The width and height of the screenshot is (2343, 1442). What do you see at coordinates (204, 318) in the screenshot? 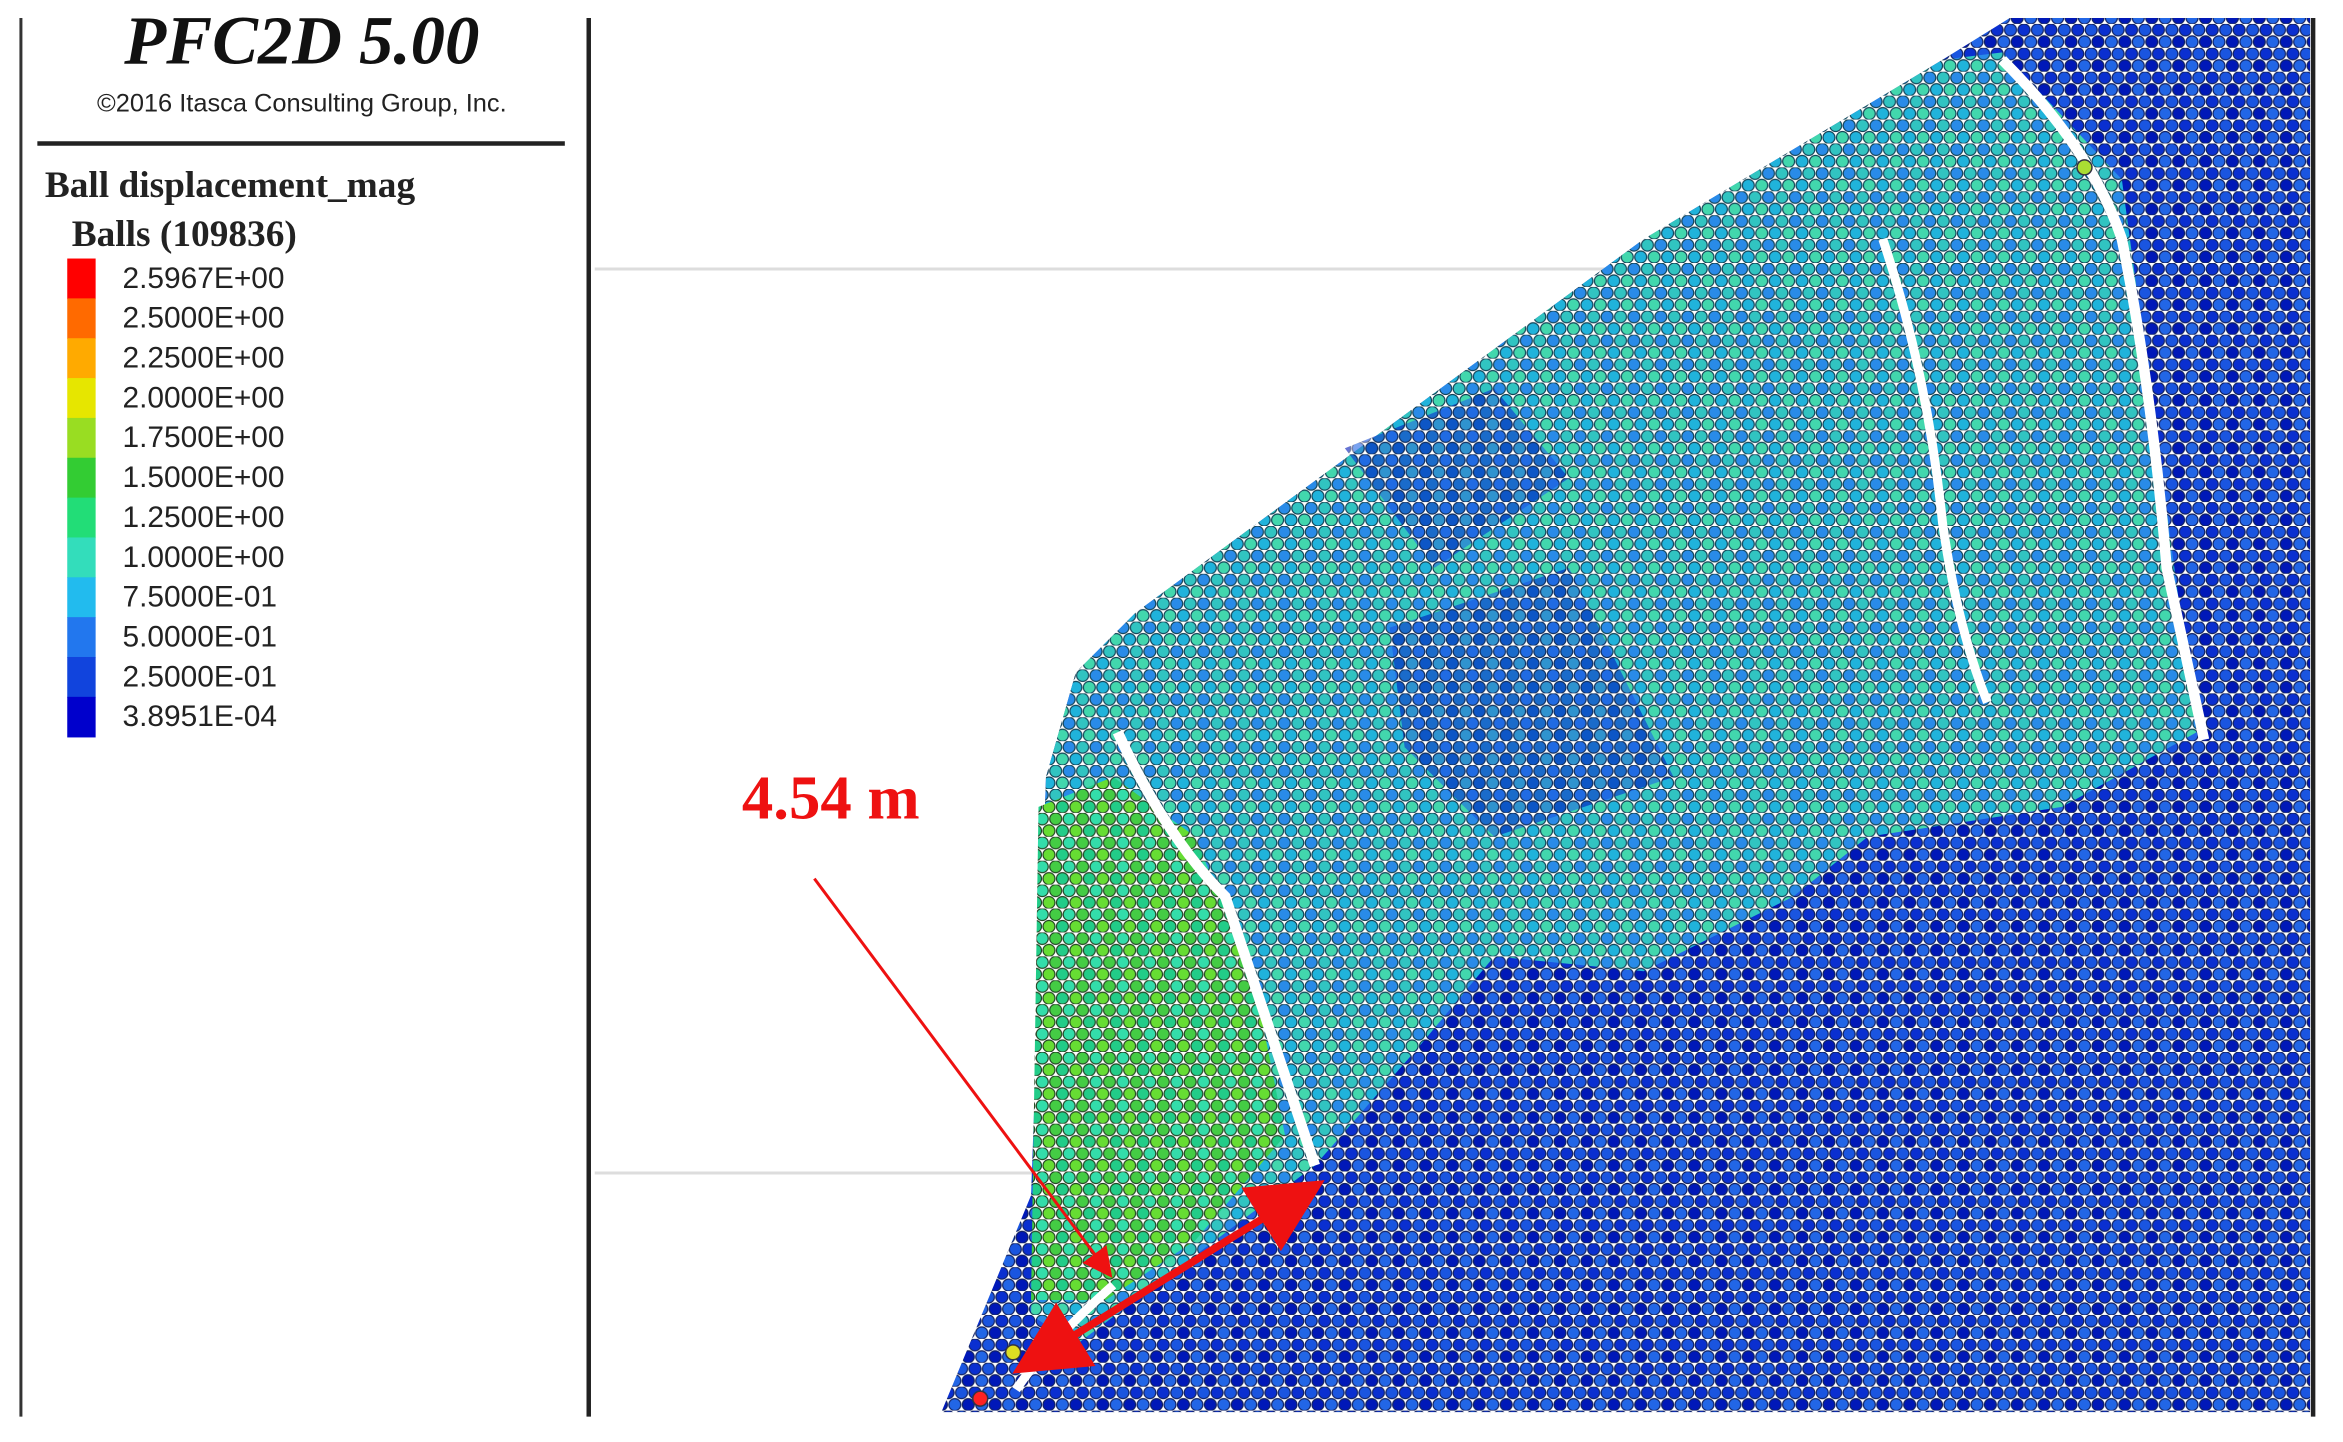
I see `legend-label: 2.5000E+00` at bounding box center [204, 318].